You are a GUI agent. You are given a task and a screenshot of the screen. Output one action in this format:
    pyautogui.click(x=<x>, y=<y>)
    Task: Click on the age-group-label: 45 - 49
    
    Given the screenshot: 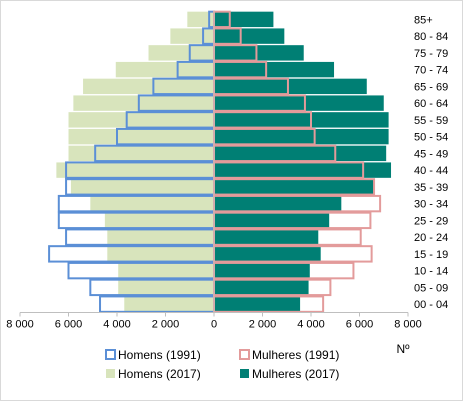 What is the action you would take?
    pyautogui.click(x=431, y=154)
    